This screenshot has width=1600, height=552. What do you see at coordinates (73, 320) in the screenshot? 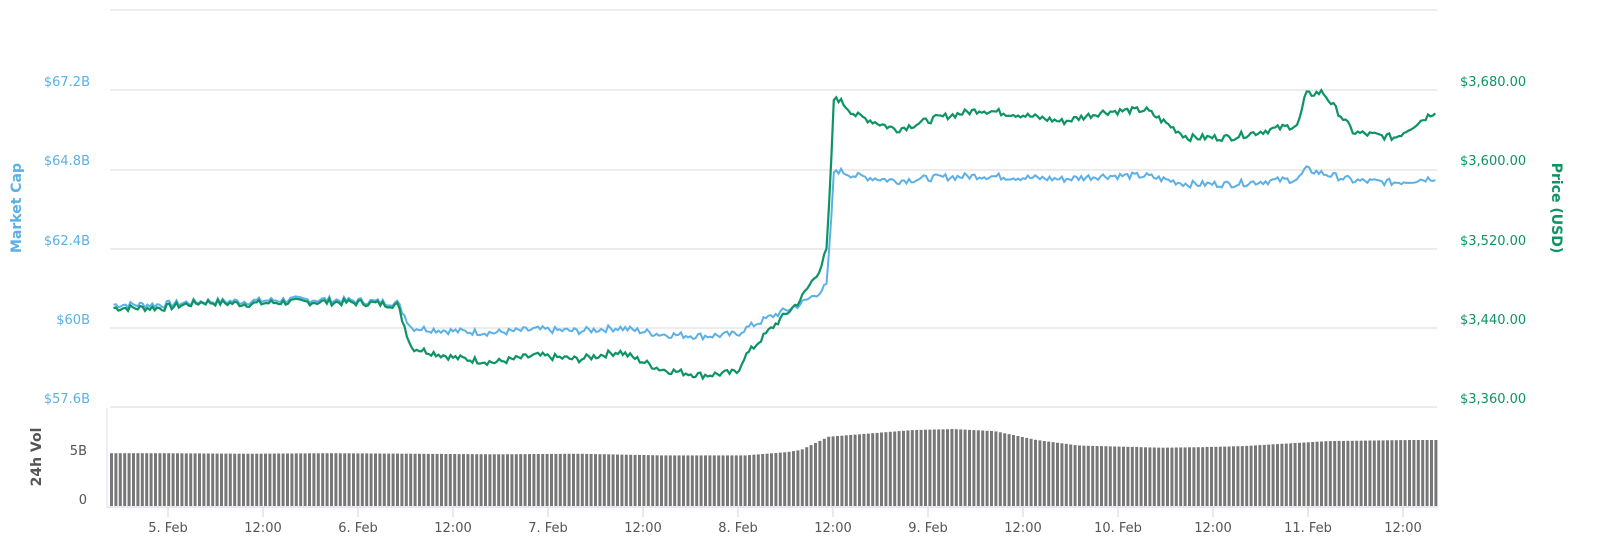
I see `left-tick-3: $60B` at bounding box center [73, 320].